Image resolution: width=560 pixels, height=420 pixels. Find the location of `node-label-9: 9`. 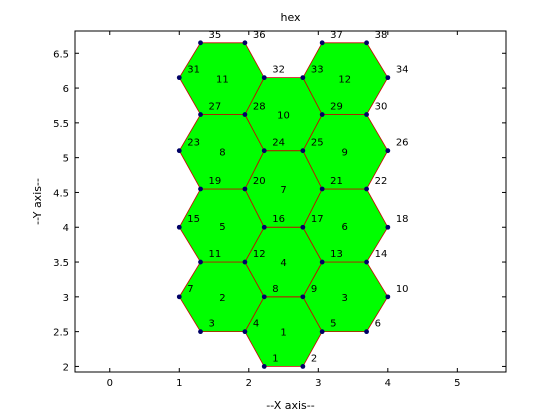

node-label-9: 9 is located at coordinates (314, 289).